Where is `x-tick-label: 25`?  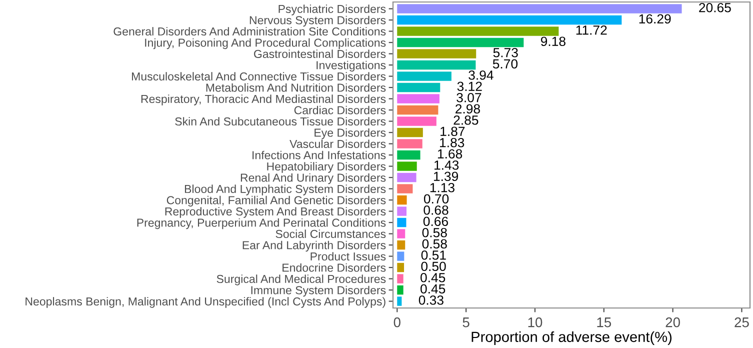 x-tick-label: 25 is located at coordinates (741, 322).